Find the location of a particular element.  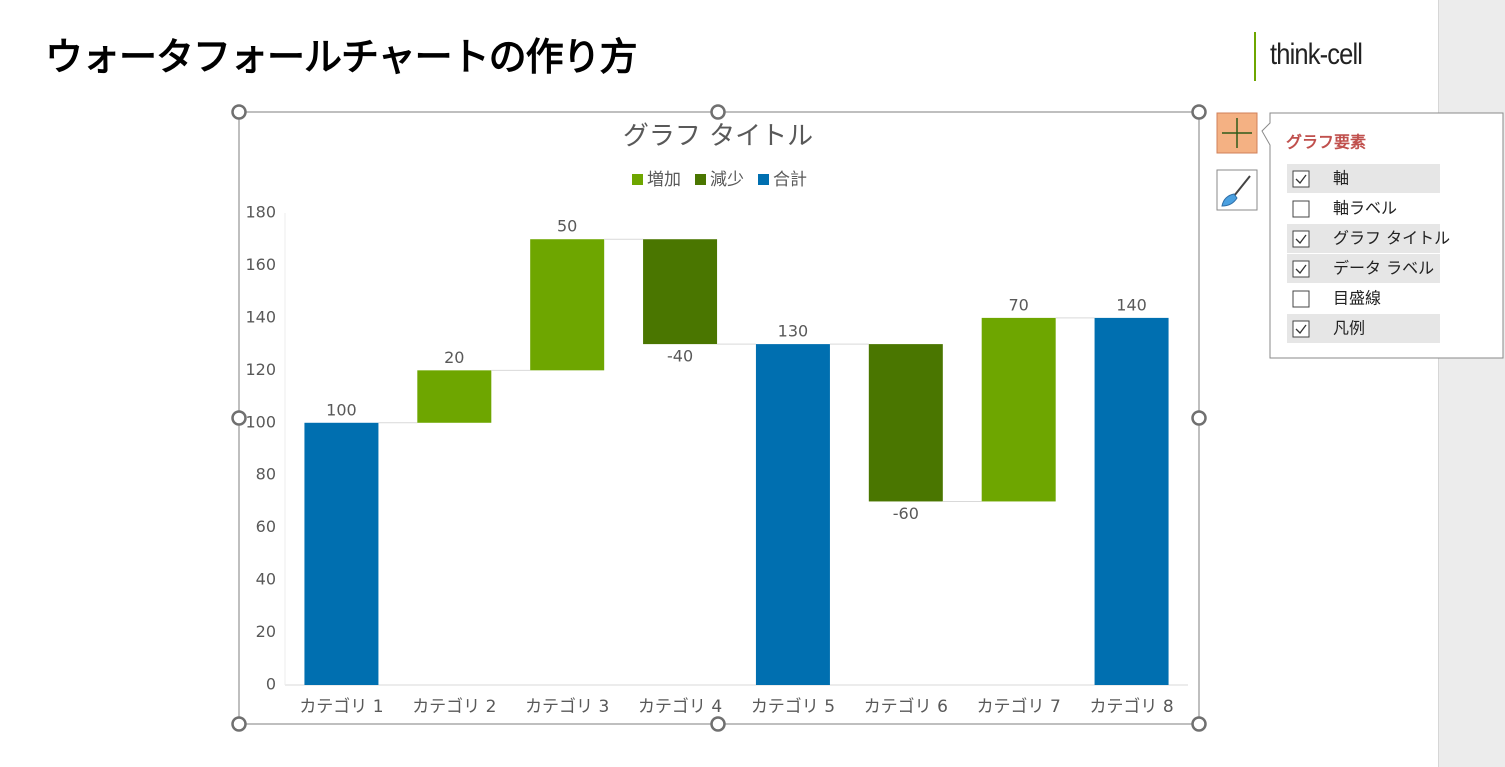

y-tick-label: 120 is located at coordinates (260, 369).